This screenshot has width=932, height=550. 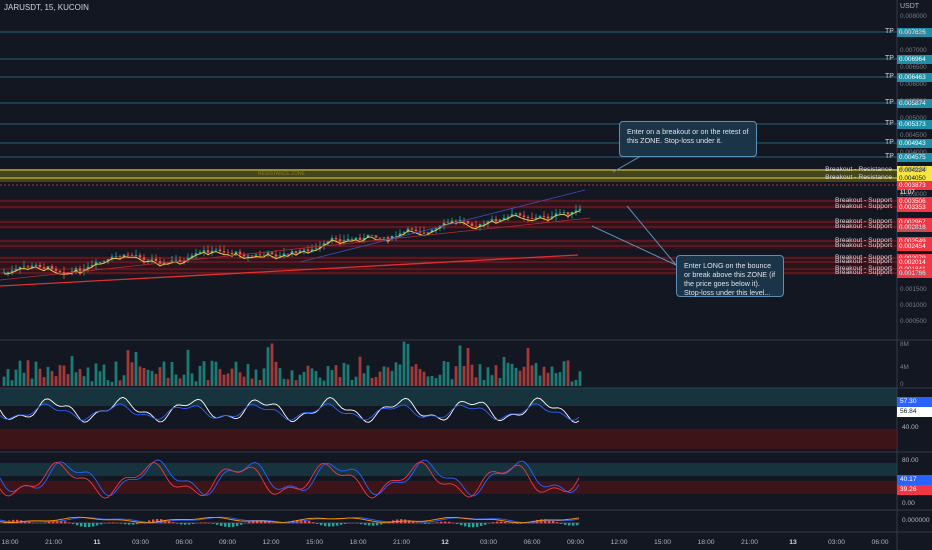 I want to click on bar-countdown: 11:07, so click(x=907, y=193).